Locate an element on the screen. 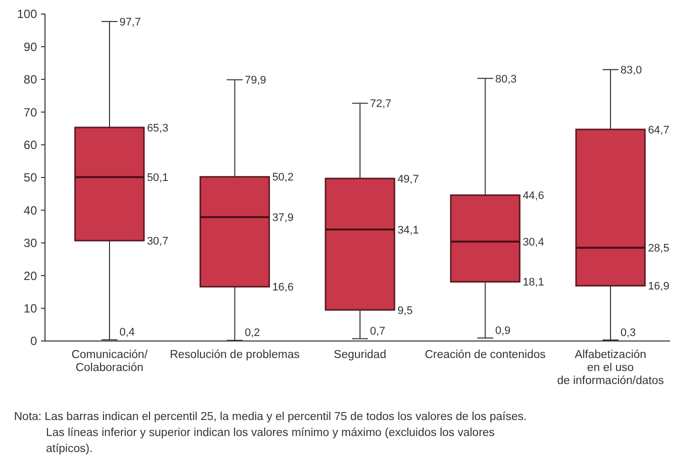  x-tick-label: Alfabetización en el uso de información/datos is located at coordinates (610, 368).